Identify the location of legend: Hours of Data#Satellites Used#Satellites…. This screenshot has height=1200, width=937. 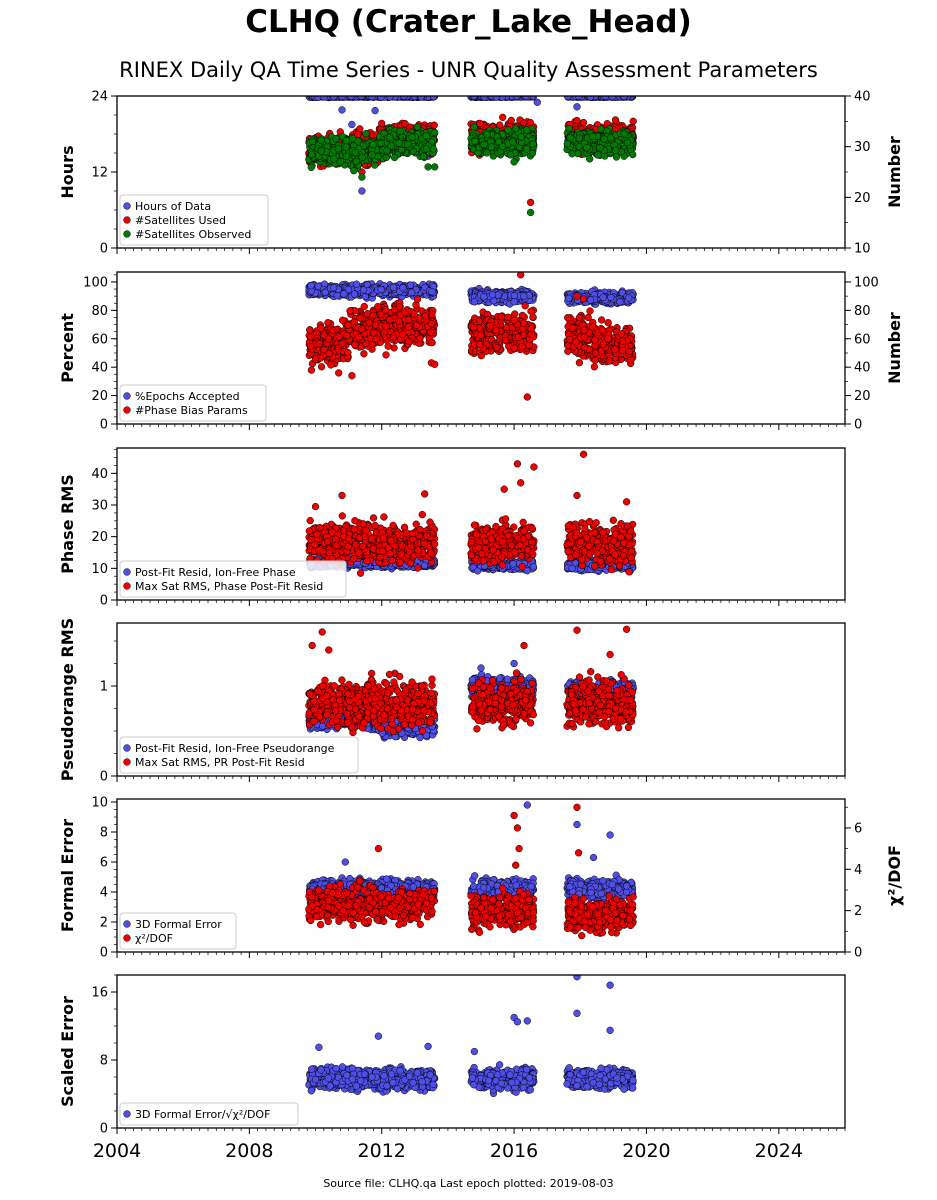
(194, 220).